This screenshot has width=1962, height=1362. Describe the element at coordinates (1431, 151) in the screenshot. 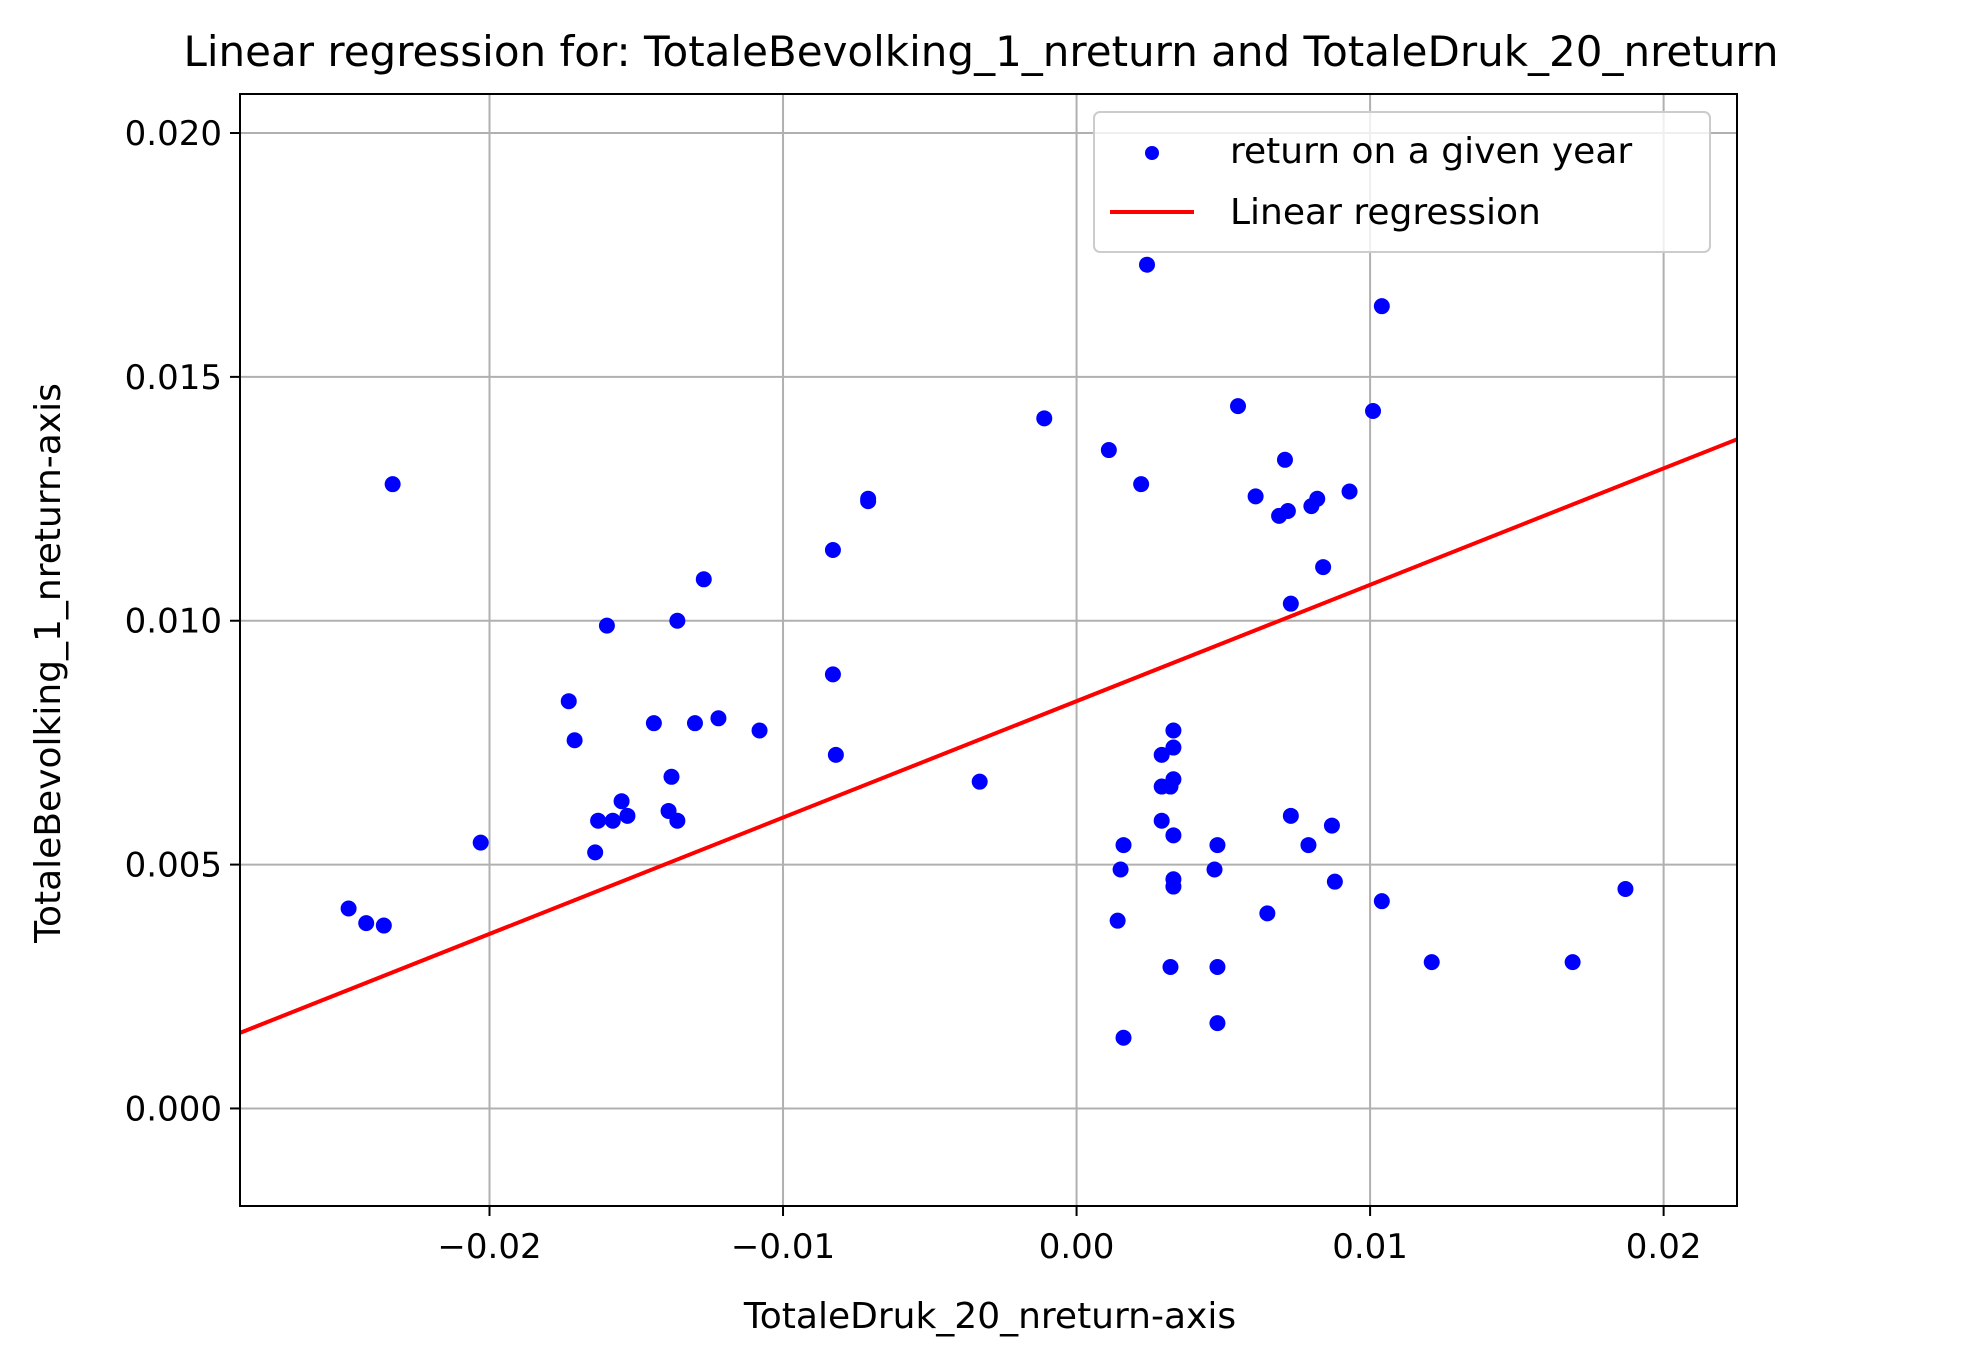

I see `legend-label-points: return on a given year` at that location.